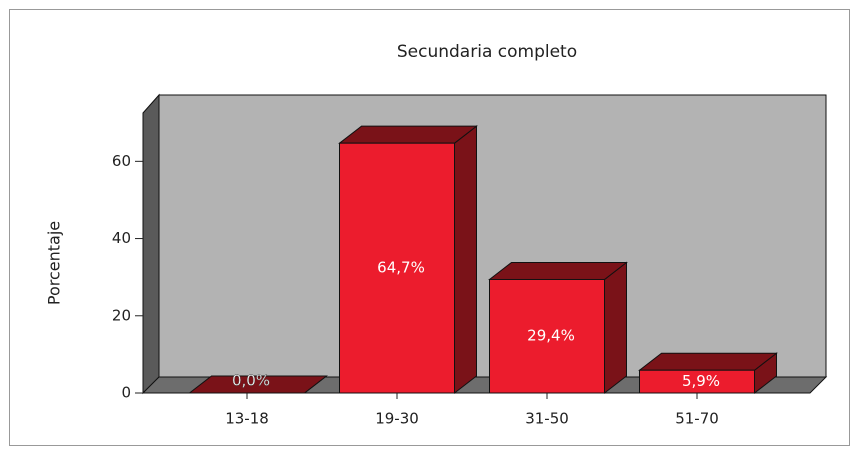 Image resolution: width=858 pixels, height=455 pixels. Describe the element at coordinates (551, 336) in the screenshot. I see `value-label: 29,4%` at that location.